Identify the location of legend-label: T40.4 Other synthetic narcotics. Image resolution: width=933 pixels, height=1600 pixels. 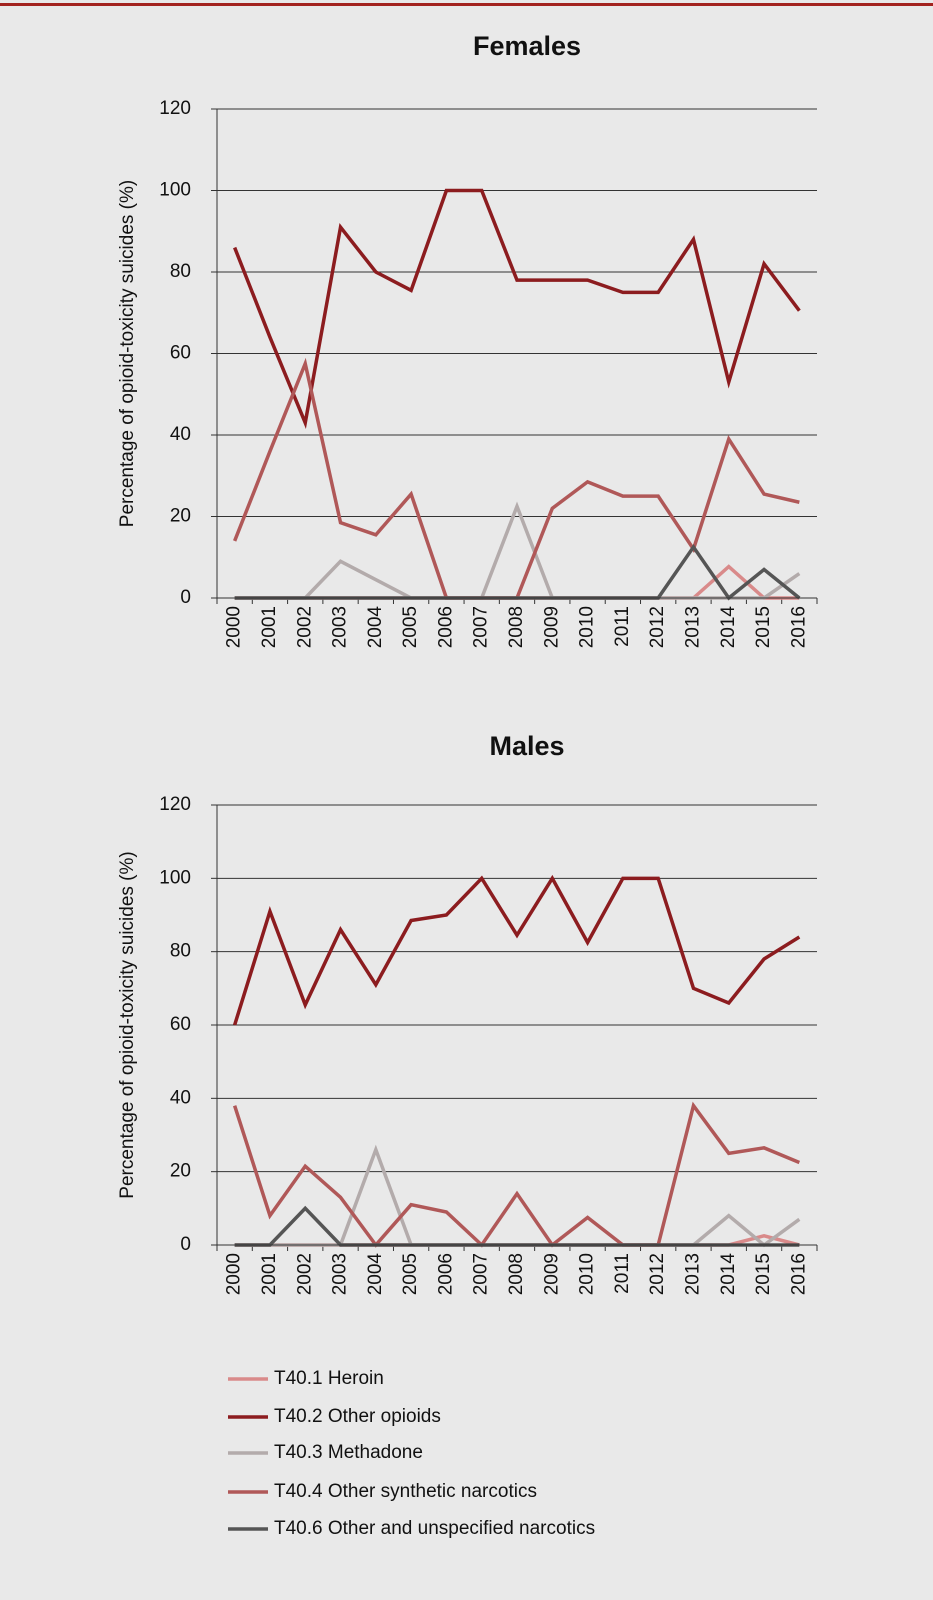
(405, 1491).